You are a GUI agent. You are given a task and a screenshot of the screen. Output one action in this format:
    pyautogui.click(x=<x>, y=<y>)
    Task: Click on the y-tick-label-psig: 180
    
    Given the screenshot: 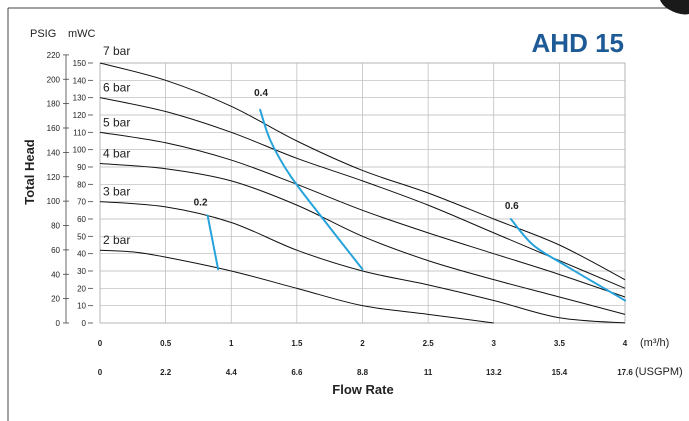 What is the action you would take?
    pyautogui.click(x=54, y=104)
    